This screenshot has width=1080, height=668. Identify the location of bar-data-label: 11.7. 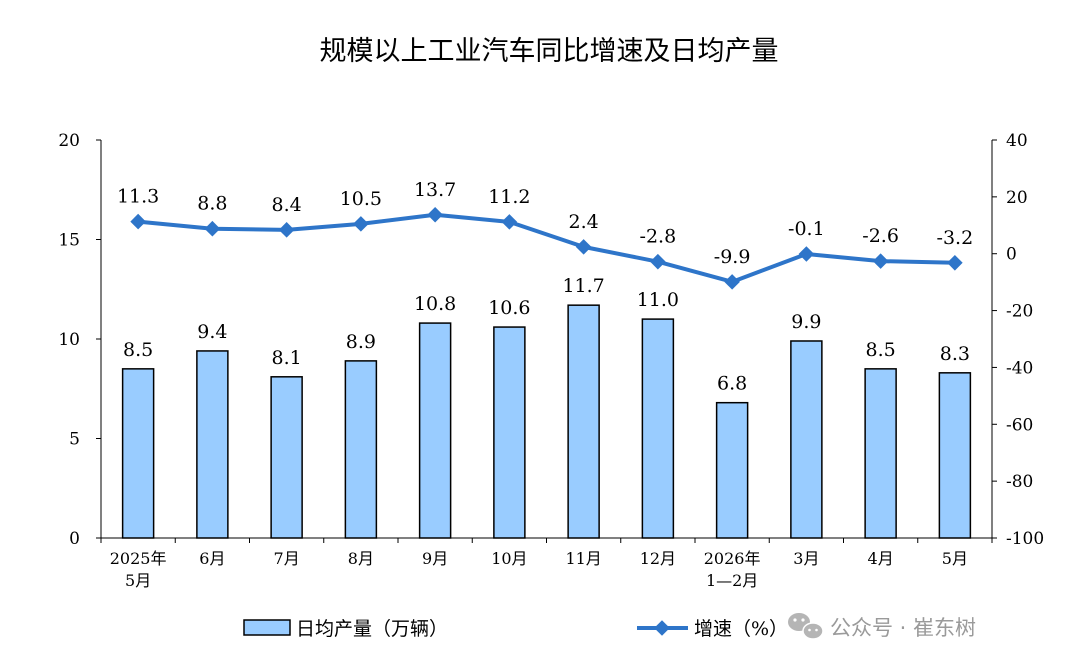
(583, 286).